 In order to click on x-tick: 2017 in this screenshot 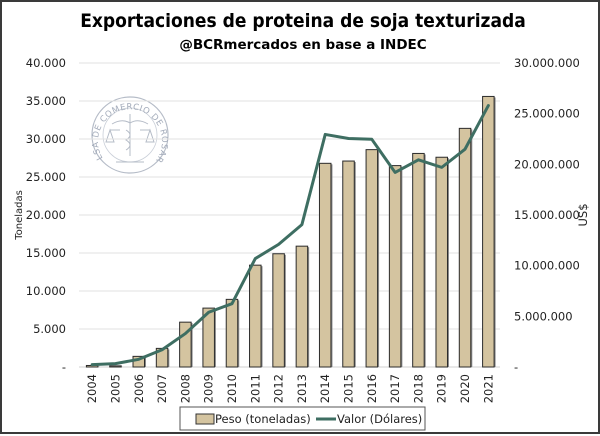, I will do `click(395, 388)`.